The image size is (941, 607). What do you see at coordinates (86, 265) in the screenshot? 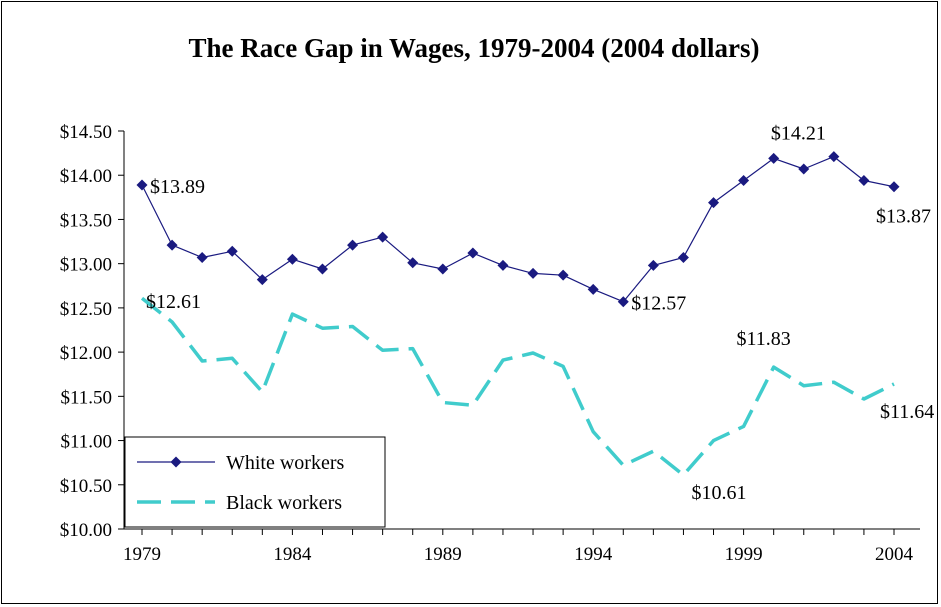
I see `y-tick-label: $13.00` at bounding box center [86, 265].